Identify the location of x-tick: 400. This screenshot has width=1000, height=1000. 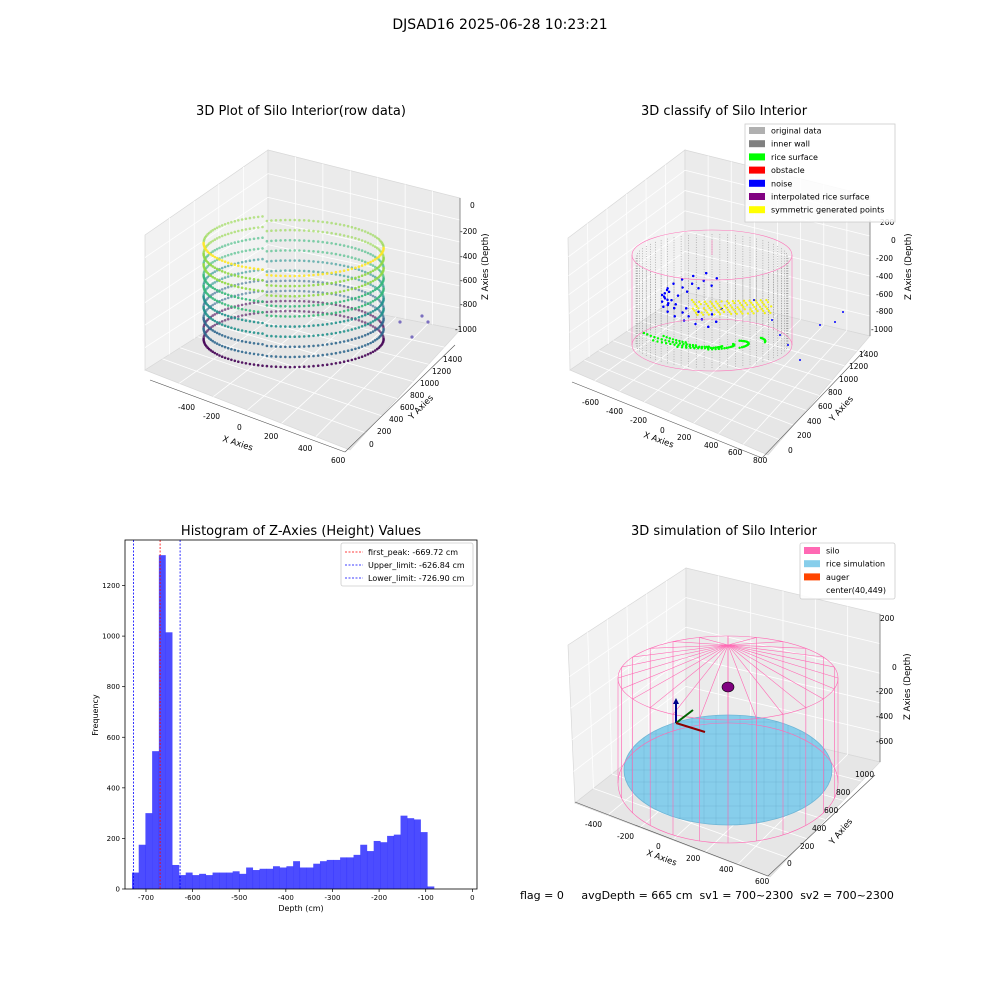
(711, 445).